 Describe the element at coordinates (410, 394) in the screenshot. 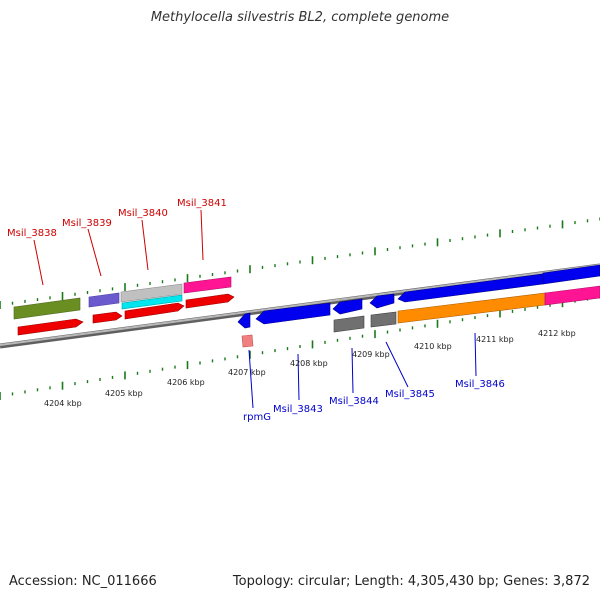

I see `label-msil3845: Msil_3845` at that location.